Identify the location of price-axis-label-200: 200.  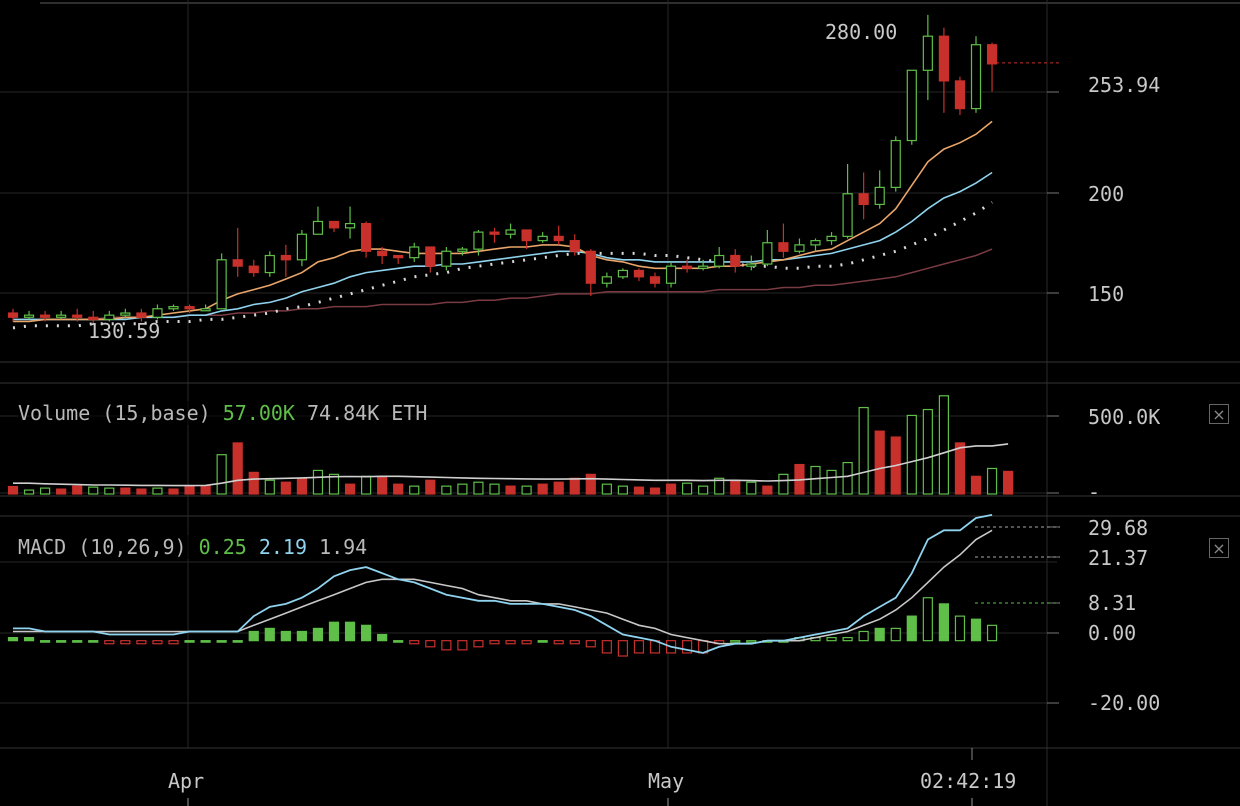
(1106, 194).